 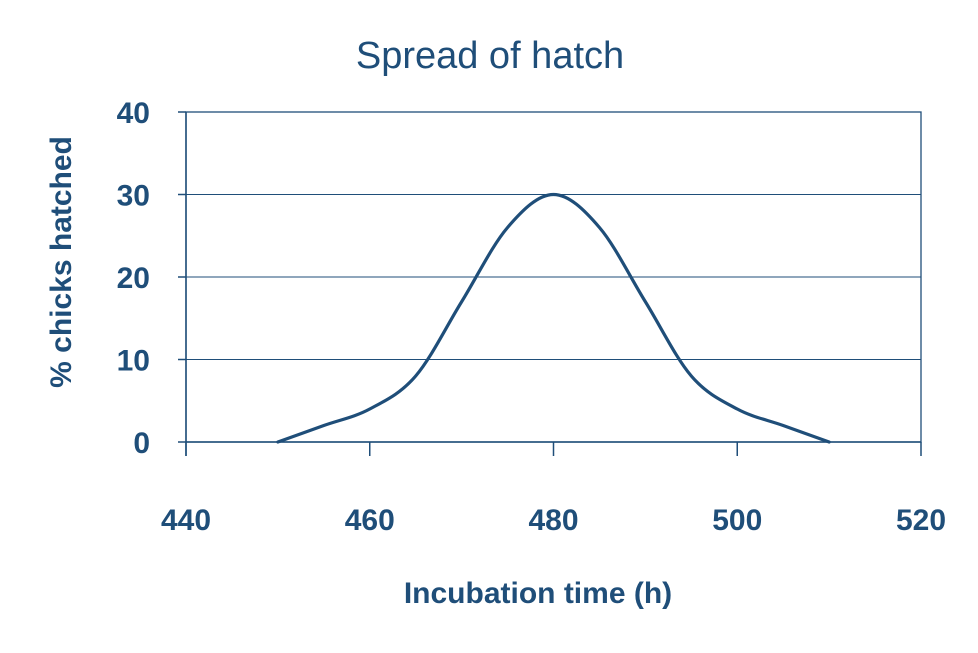 What do you see at coordinates (133, 196) in the screenshot?
I see `y-tick-label-30: 30` at bounding box center [133, 196].